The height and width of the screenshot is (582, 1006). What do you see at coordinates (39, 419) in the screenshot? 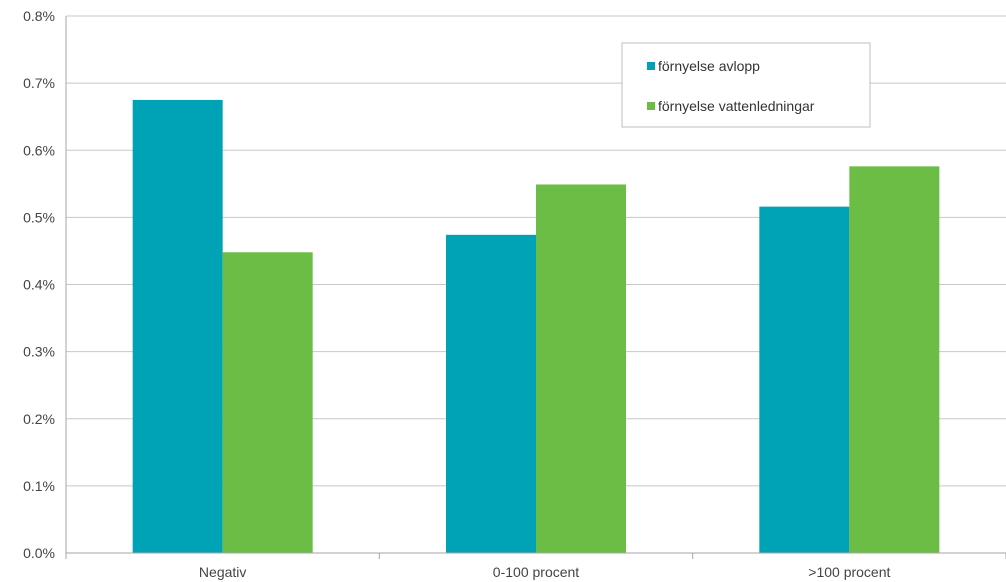
I see `y-tick-label: 0.2%` at bounding box center [39, 419].